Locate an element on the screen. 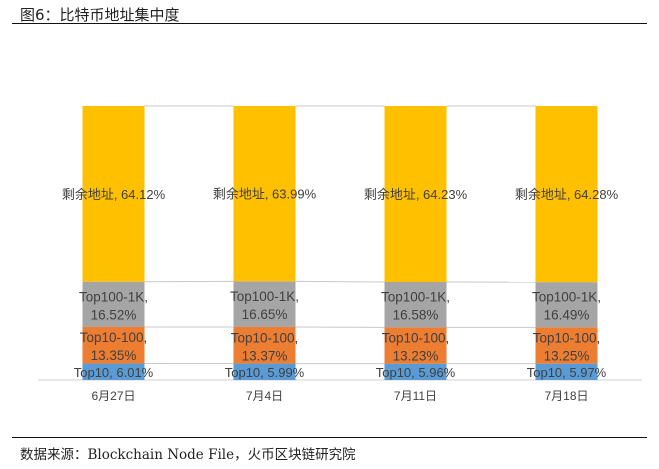 Image resolution: width=659 pixels, height=469 pixels. data-label: Top10, 5.99% is located at coordinates (265, 372).